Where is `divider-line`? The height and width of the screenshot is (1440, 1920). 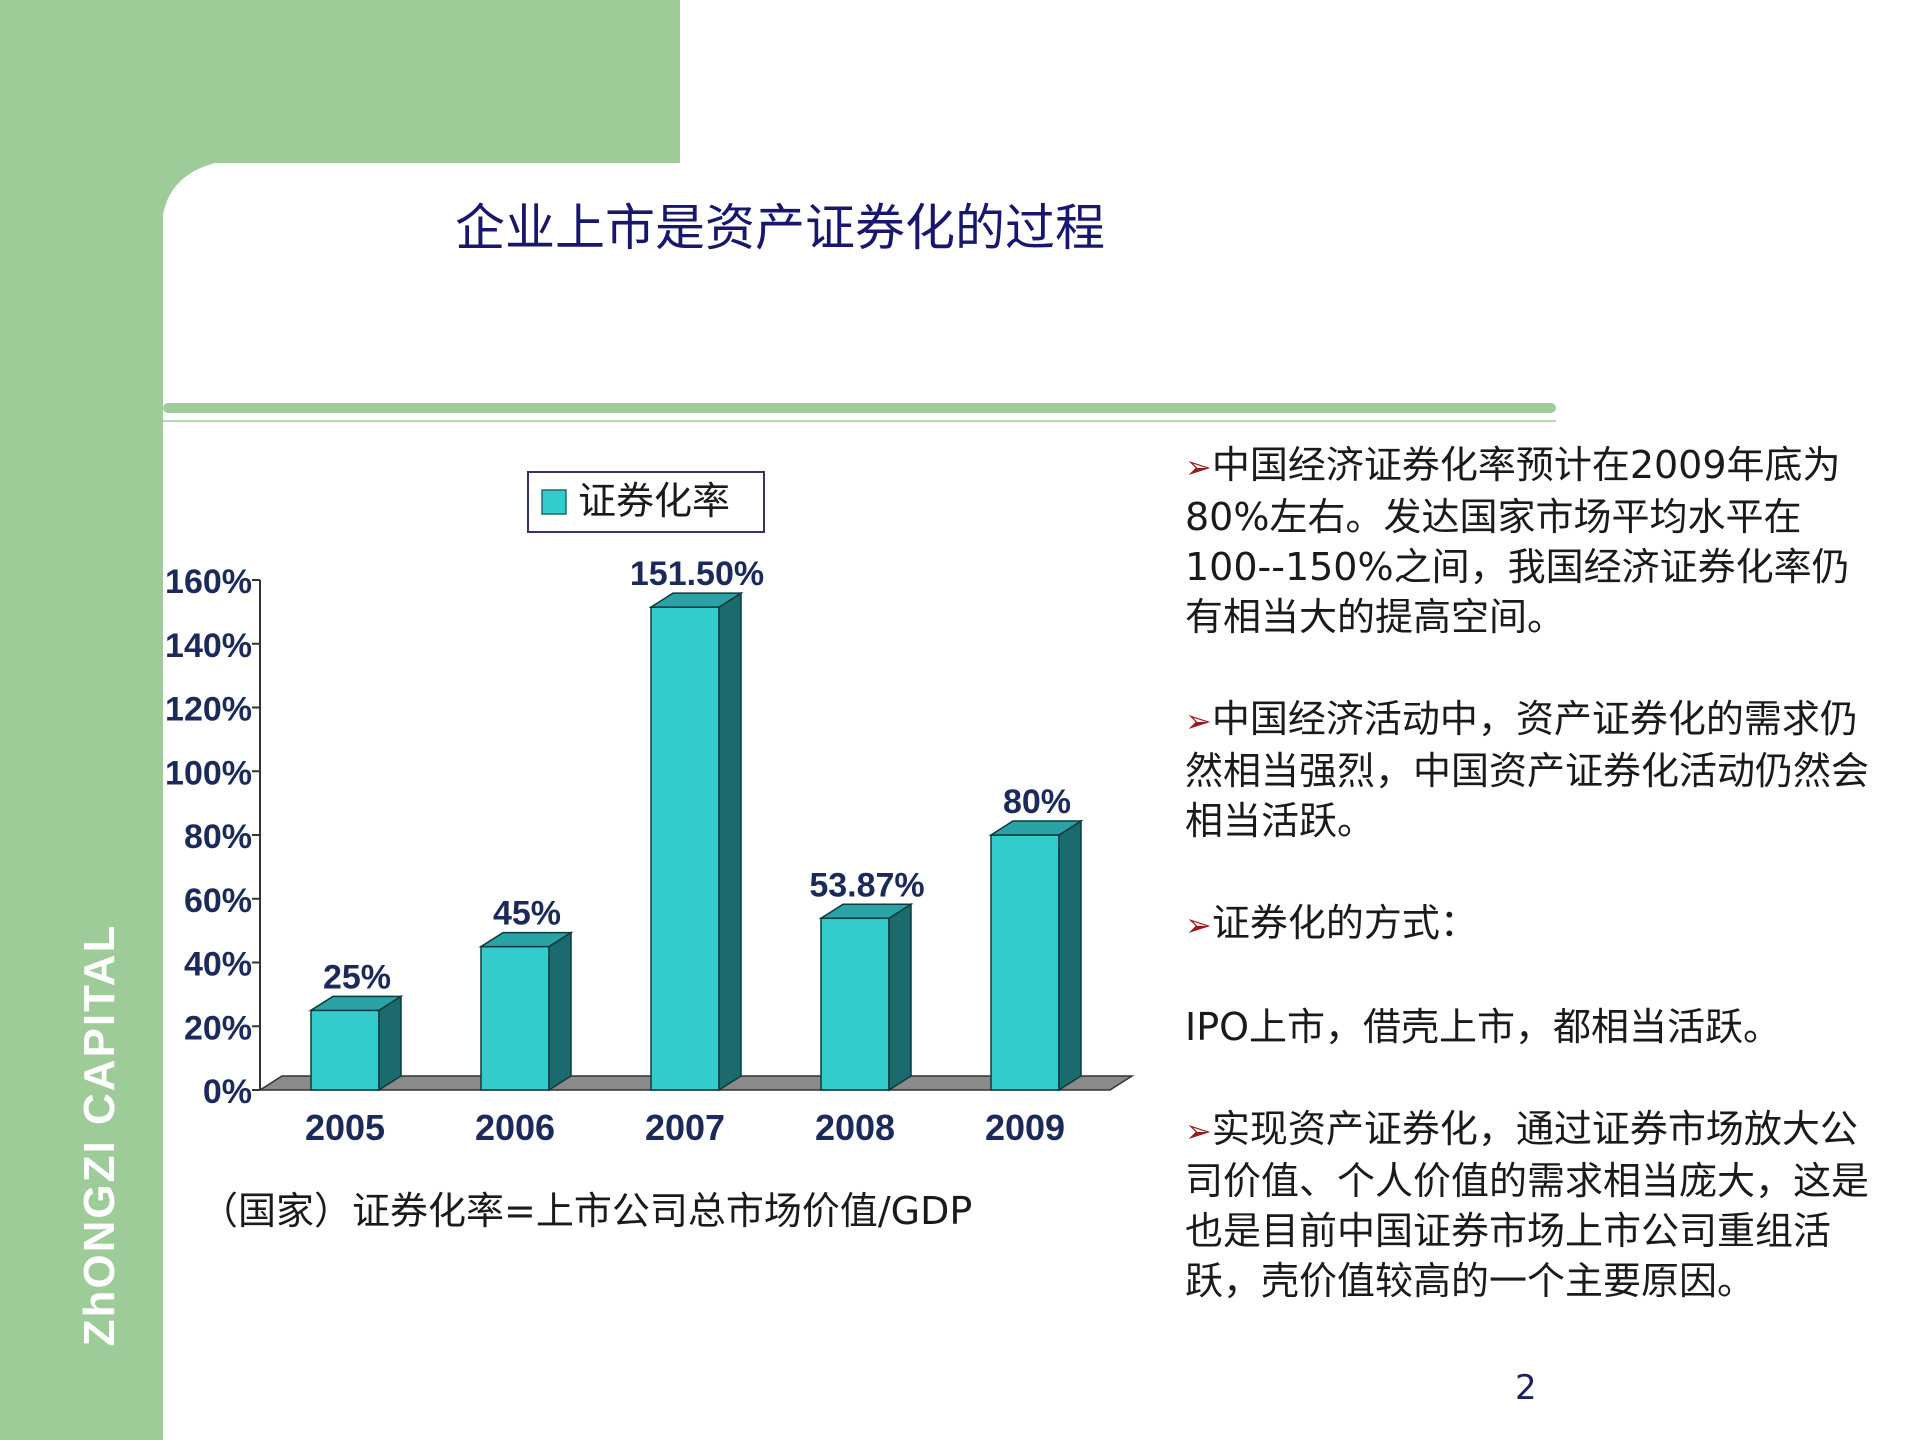 divider-line is located at coordinates (859, 408).